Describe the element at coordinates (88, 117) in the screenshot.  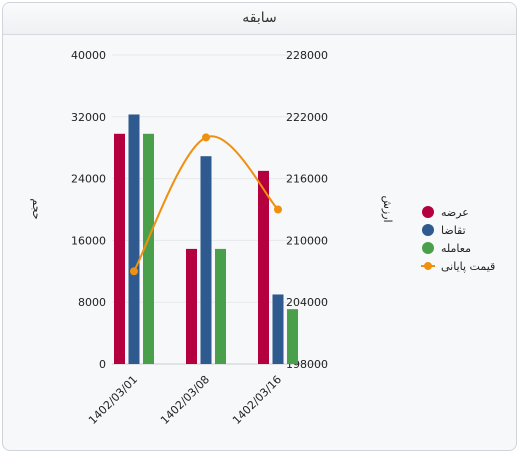
I see `left-tick-label: 32000` at that location.